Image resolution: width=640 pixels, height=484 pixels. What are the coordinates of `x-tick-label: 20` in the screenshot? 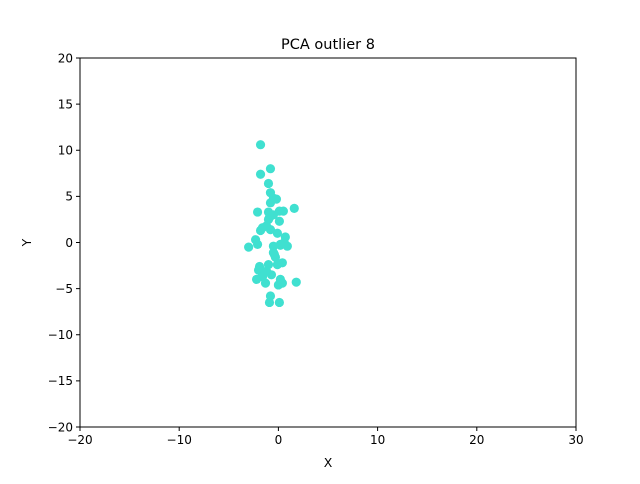 It's located at (476, 440).